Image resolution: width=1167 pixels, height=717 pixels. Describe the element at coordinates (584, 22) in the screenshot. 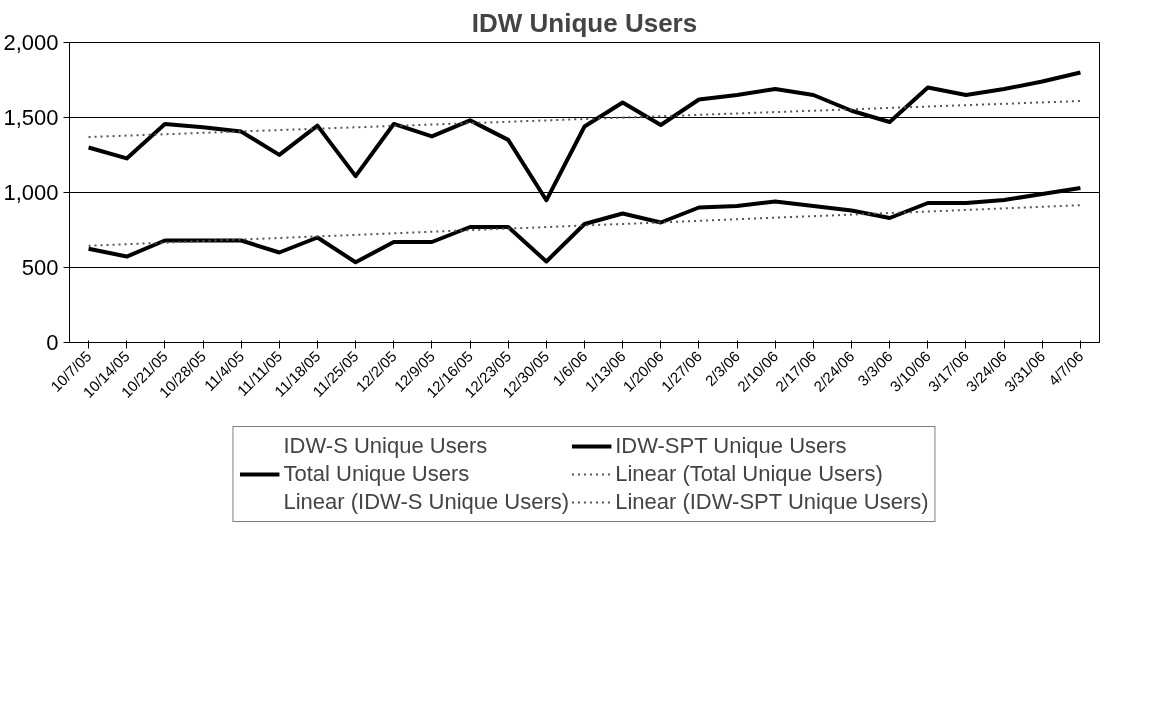

I see `chart-title: IDW Unique Users` at that location.